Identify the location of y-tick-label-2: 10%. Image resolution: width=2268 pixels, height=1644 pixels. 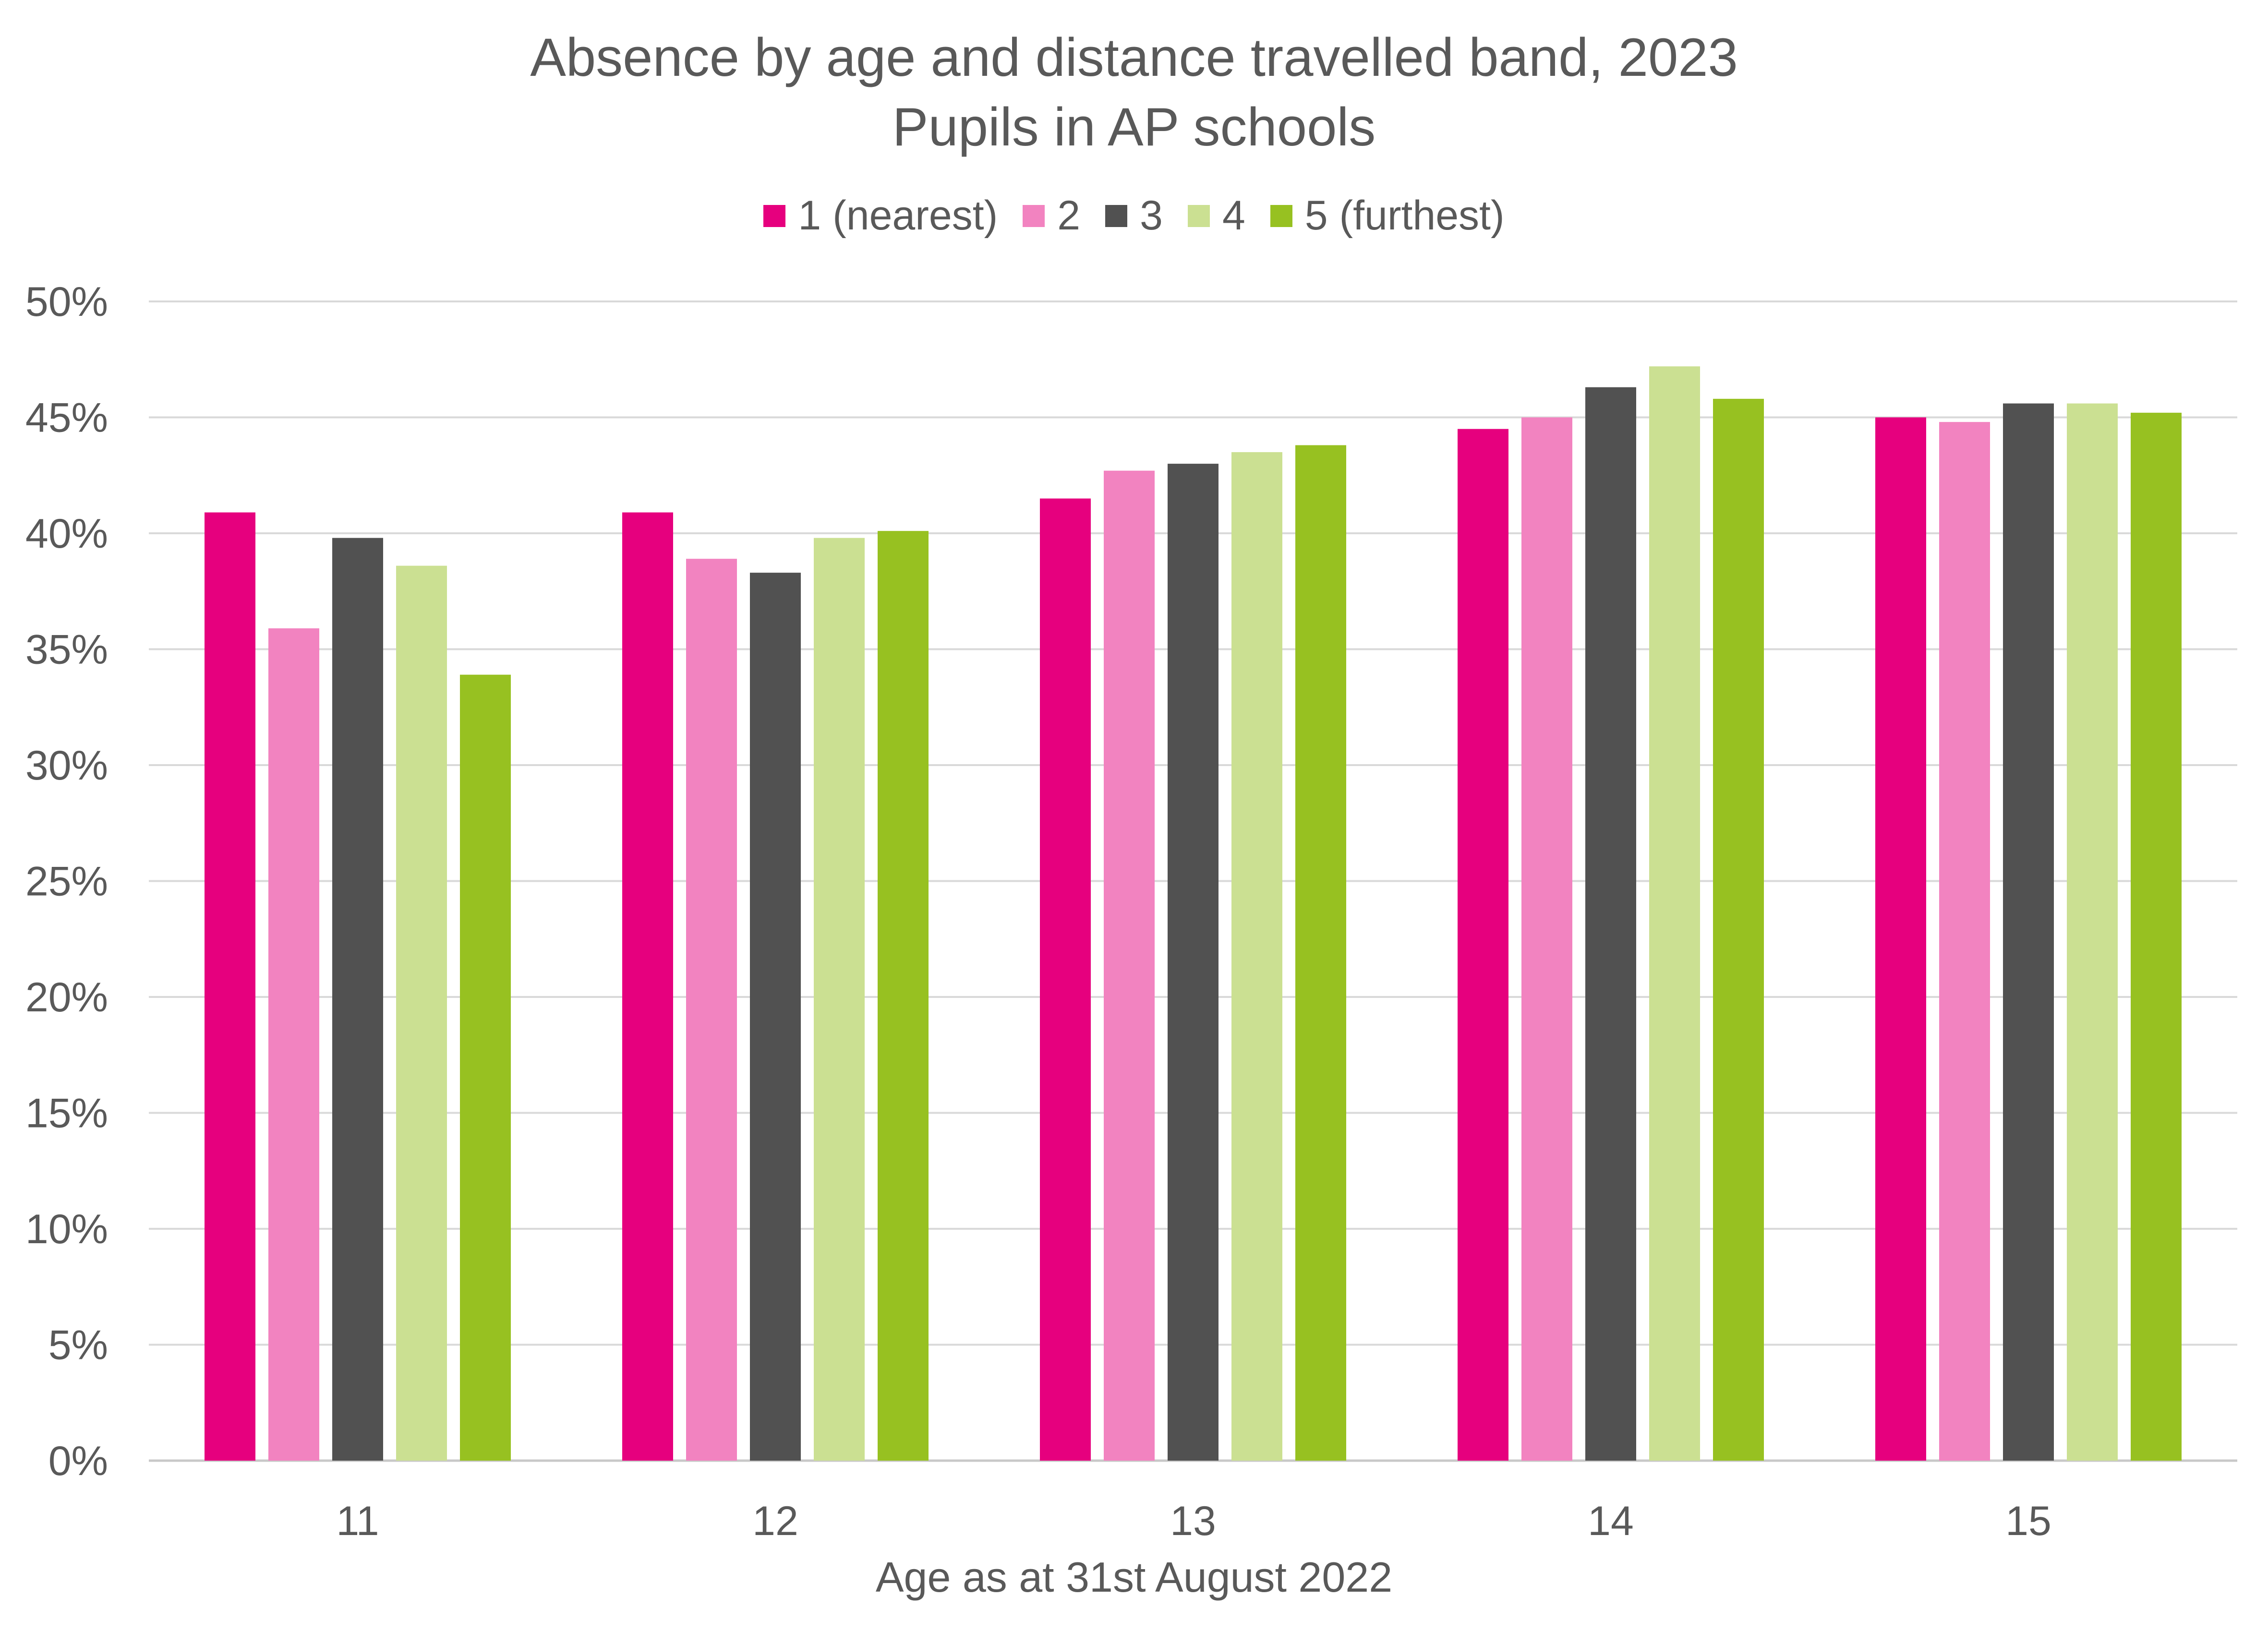
(66, 1229).